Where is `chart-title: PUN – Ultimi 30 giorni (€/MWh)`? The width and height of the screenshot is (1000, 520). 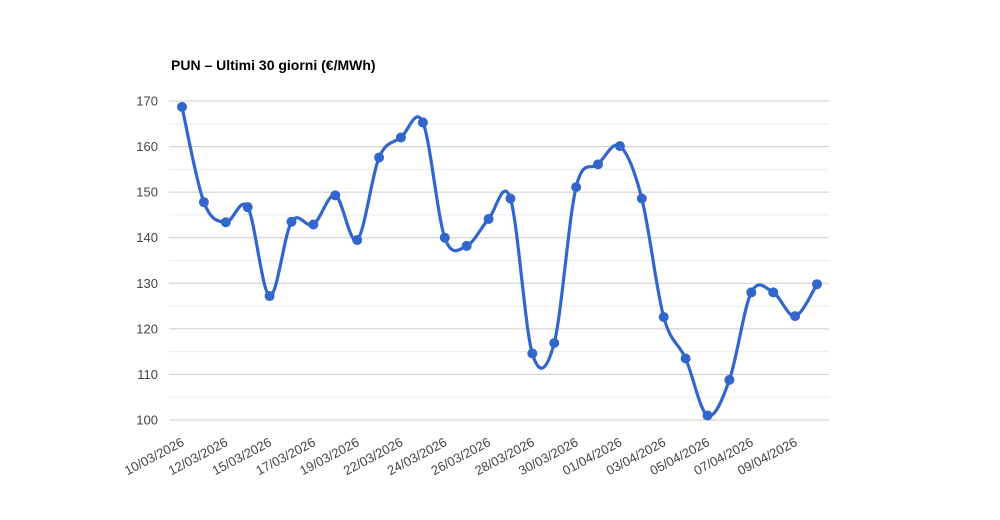
chart-title: PUN – Ultimi 30 giorni (€/MWh) is located at coordinates (273, 65).